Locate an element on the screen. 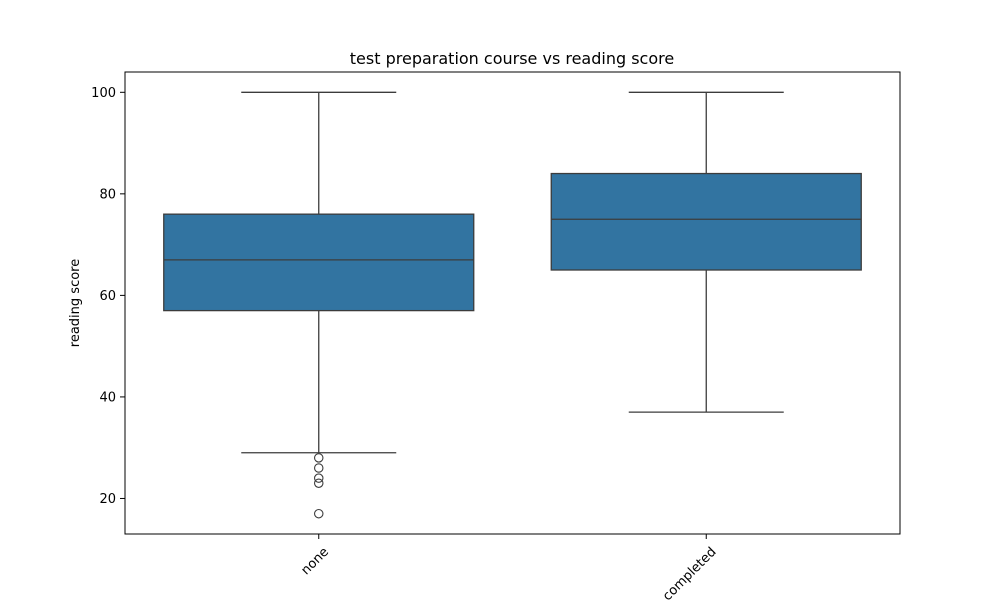 Image resolution: width=1000 pixels, height=600 pixels. y-tick-label: 80 is located at coordinates (107, 194).